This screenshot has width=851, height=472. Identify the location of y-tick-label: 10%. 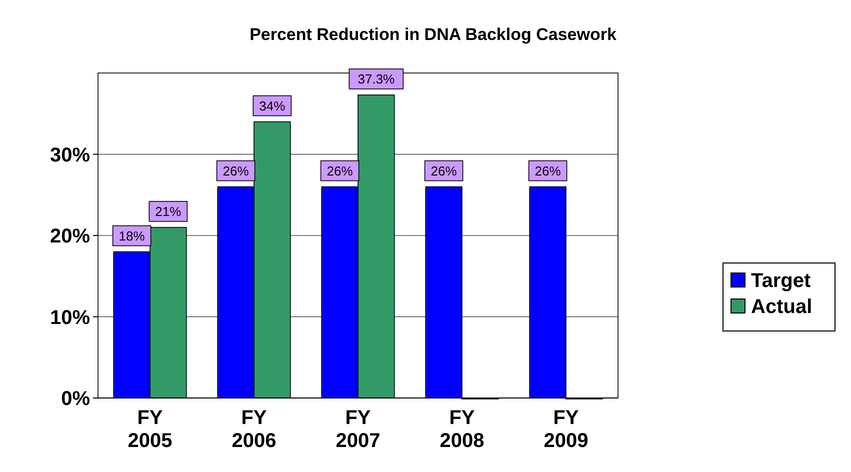
(70, 317).